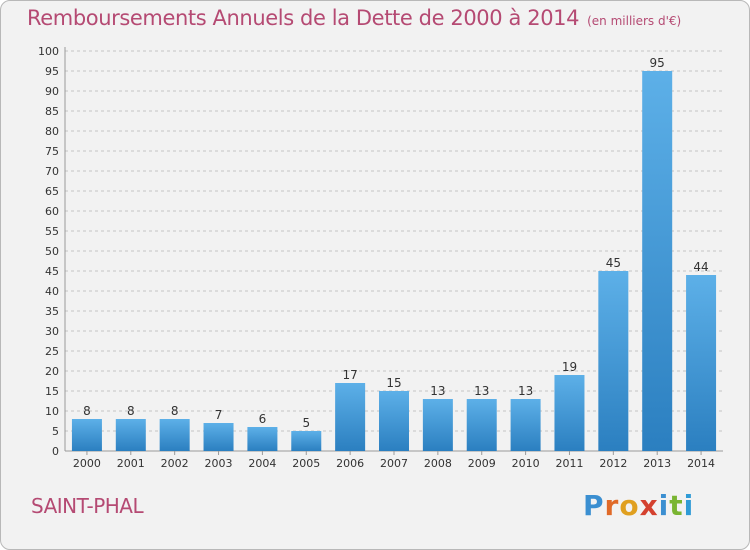 The width and height of the screenshot is (750, 550). What do you see at coordinates (306, 423) in the screenshot?
I see `value-label: 5` at bounding box center [306, 423].